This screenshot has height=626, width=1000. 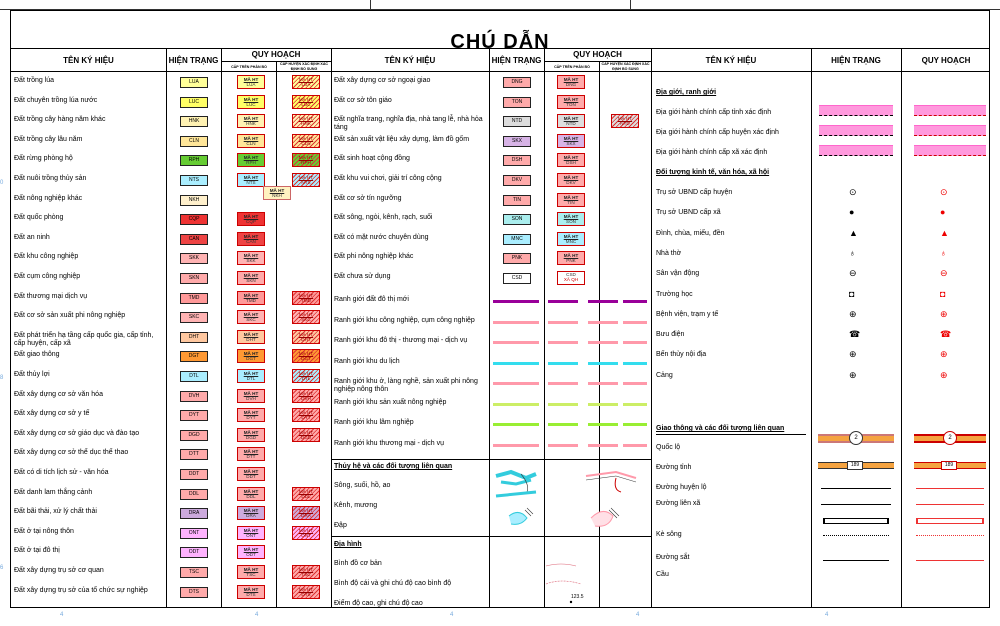 What do you see at coordinates (251, 378) in the screenshot?
I see `plan-land-code: DTL` at bounding box center [251, 378].